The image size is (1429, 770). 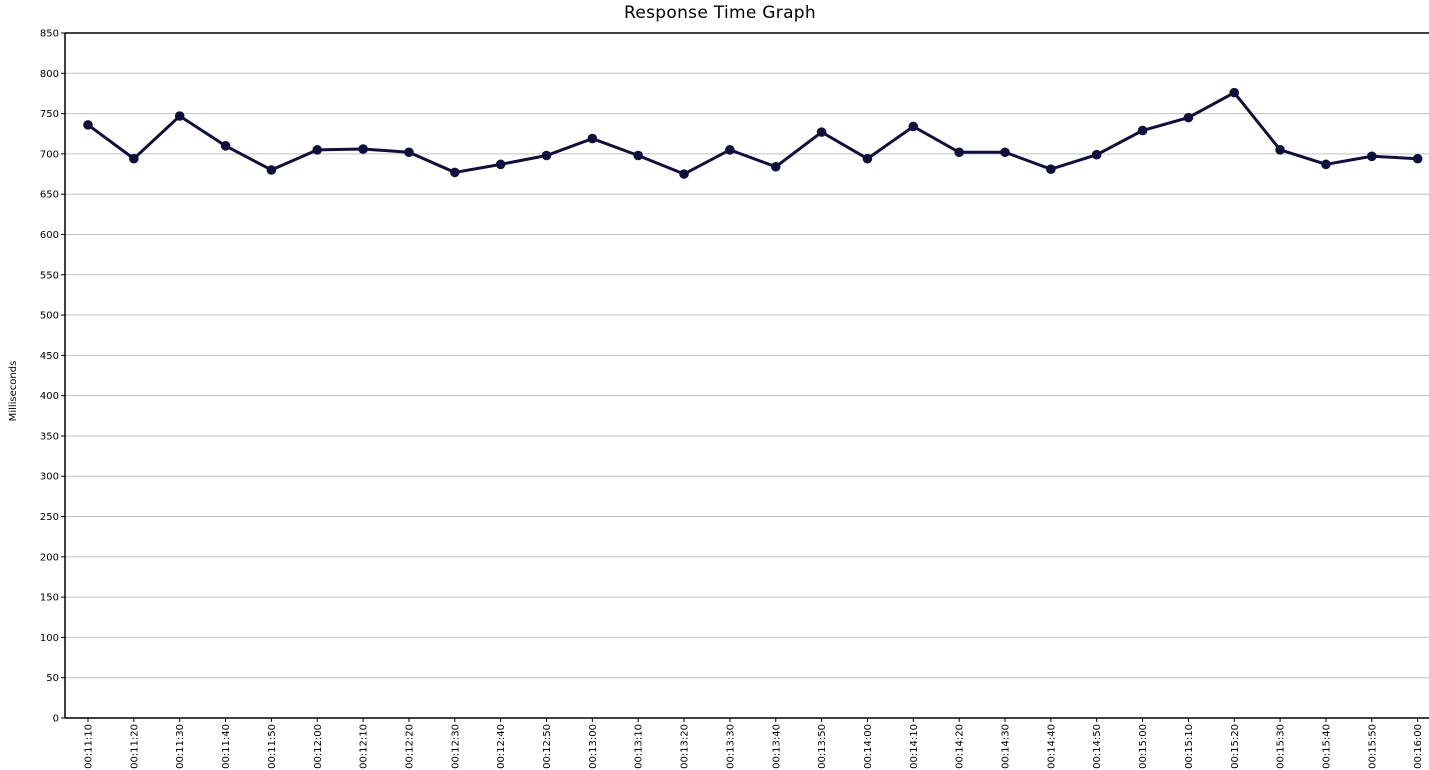 I want to click on x-tick-label: 00:15:30, so click(x=1281, y=746).